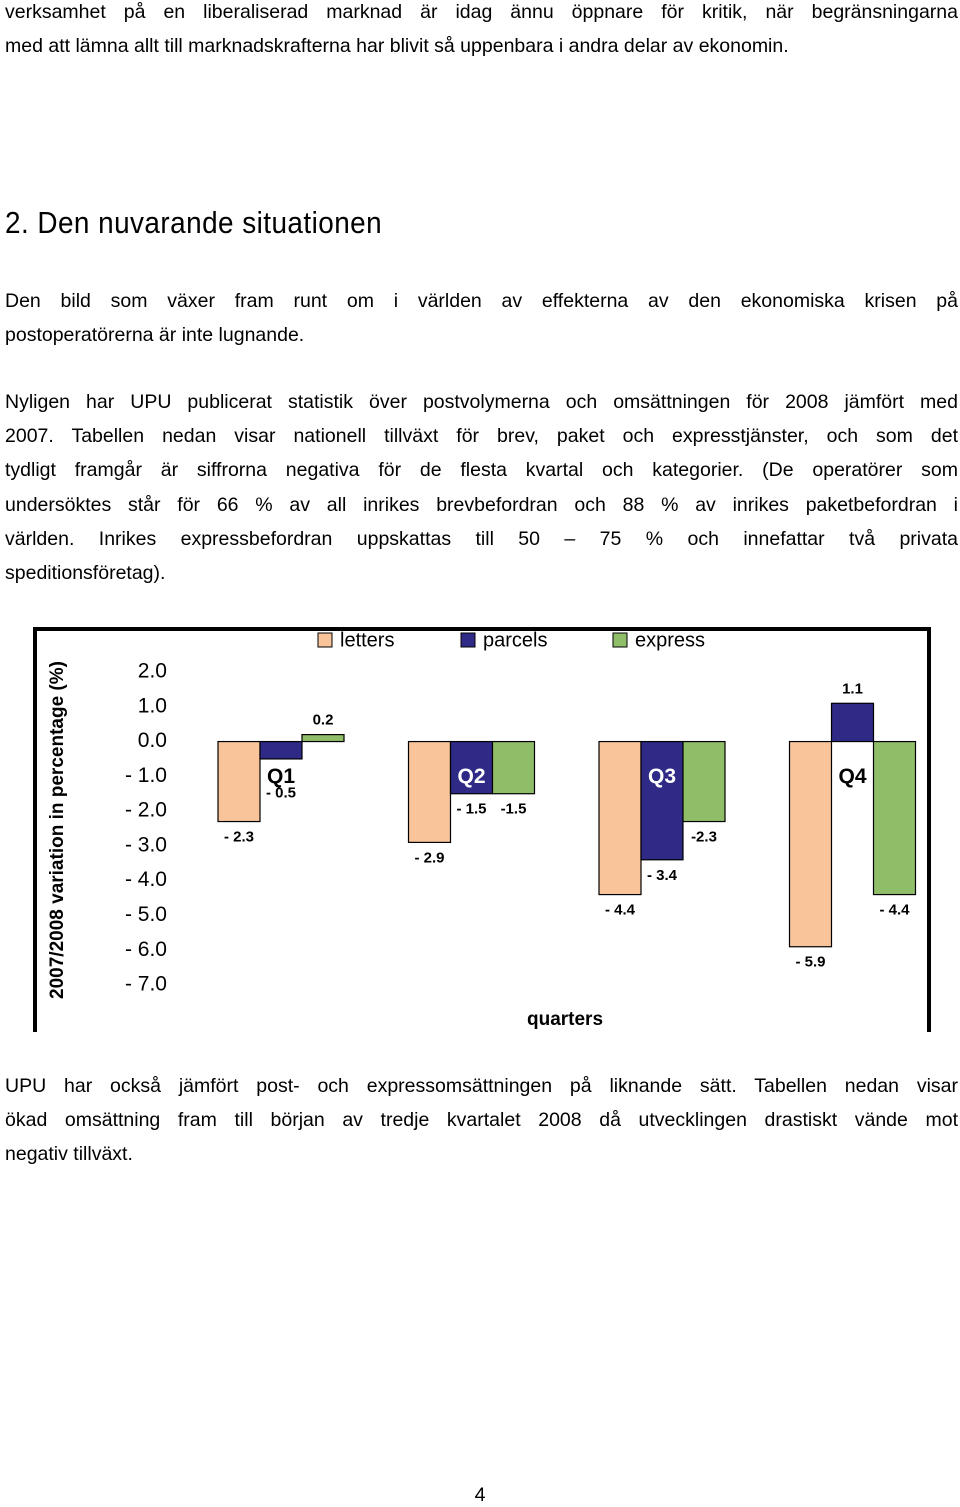 The height and width of the screenshot is (1507, 960). Describe the element at coordinates (471, 809) in the screenshot. I see `value-label: - 1.5` at that location.